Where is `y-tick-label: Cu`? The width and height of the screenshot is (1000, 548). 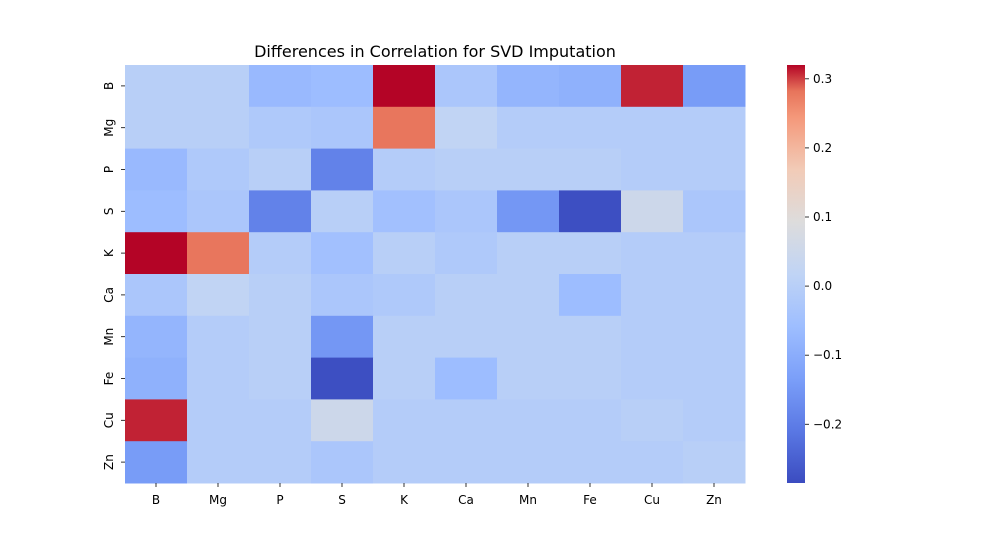
y-tick-label: Cu is located at coordinates (109, 420).